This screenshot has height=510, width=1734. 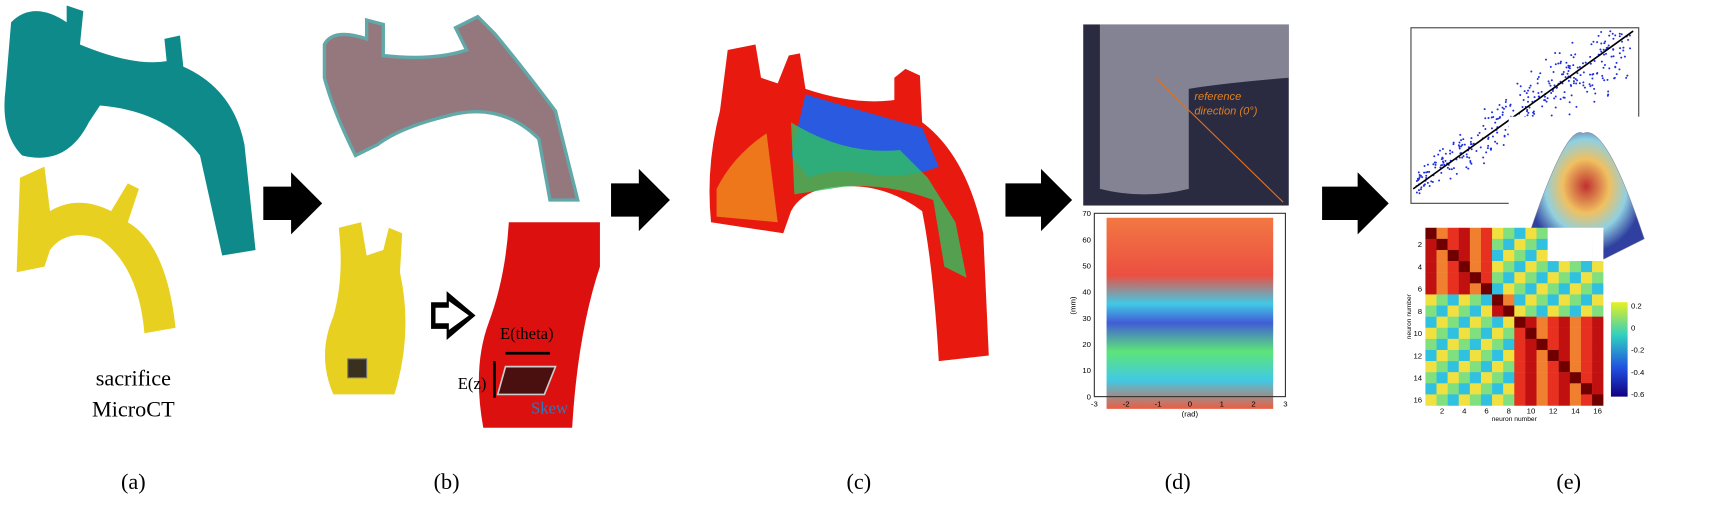 I want to click on arrows, so click(x=826, y=201).